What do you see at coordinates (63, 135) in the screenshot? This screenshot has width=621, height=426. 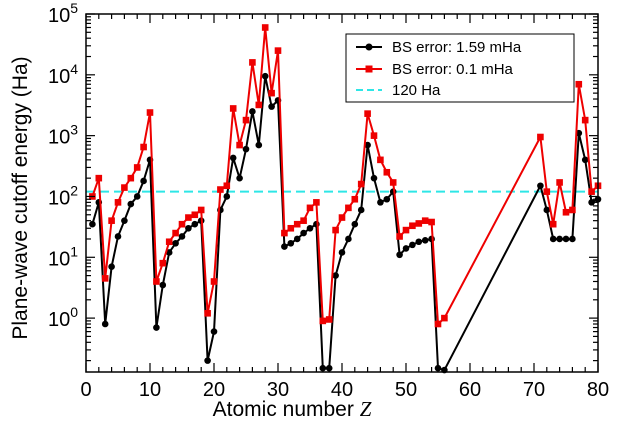 I see `y-tick-label: 10³` at bounding box center [63, 135].